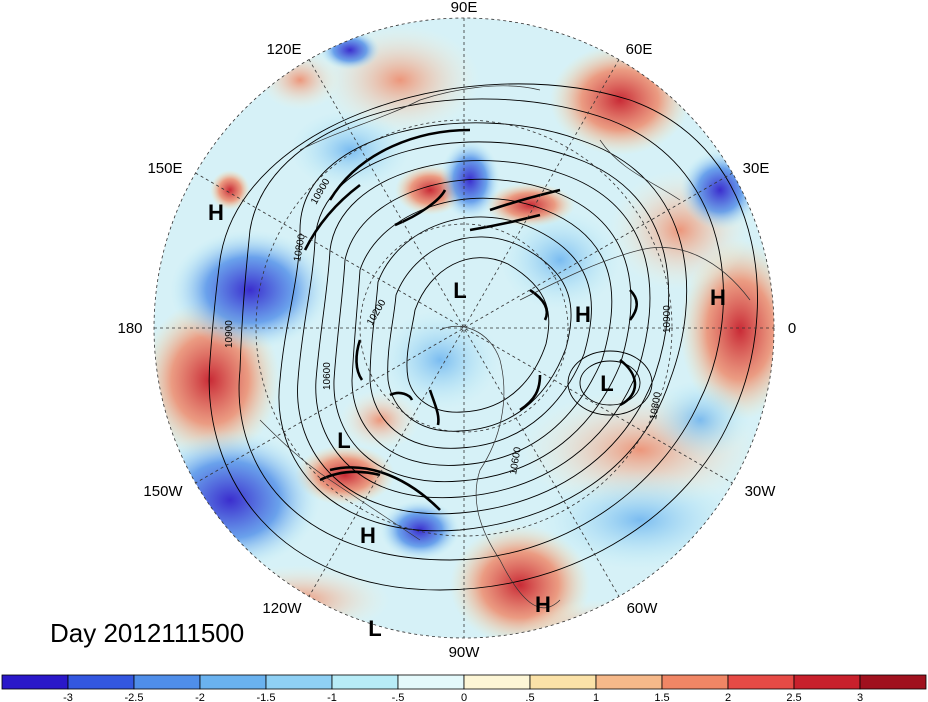 This screenshot has width=928, height=702. What do you see at coordinates (596, 697) in the screenshot?
I see `colorbar-tick-label: 1` at bounding box center [596, 697].